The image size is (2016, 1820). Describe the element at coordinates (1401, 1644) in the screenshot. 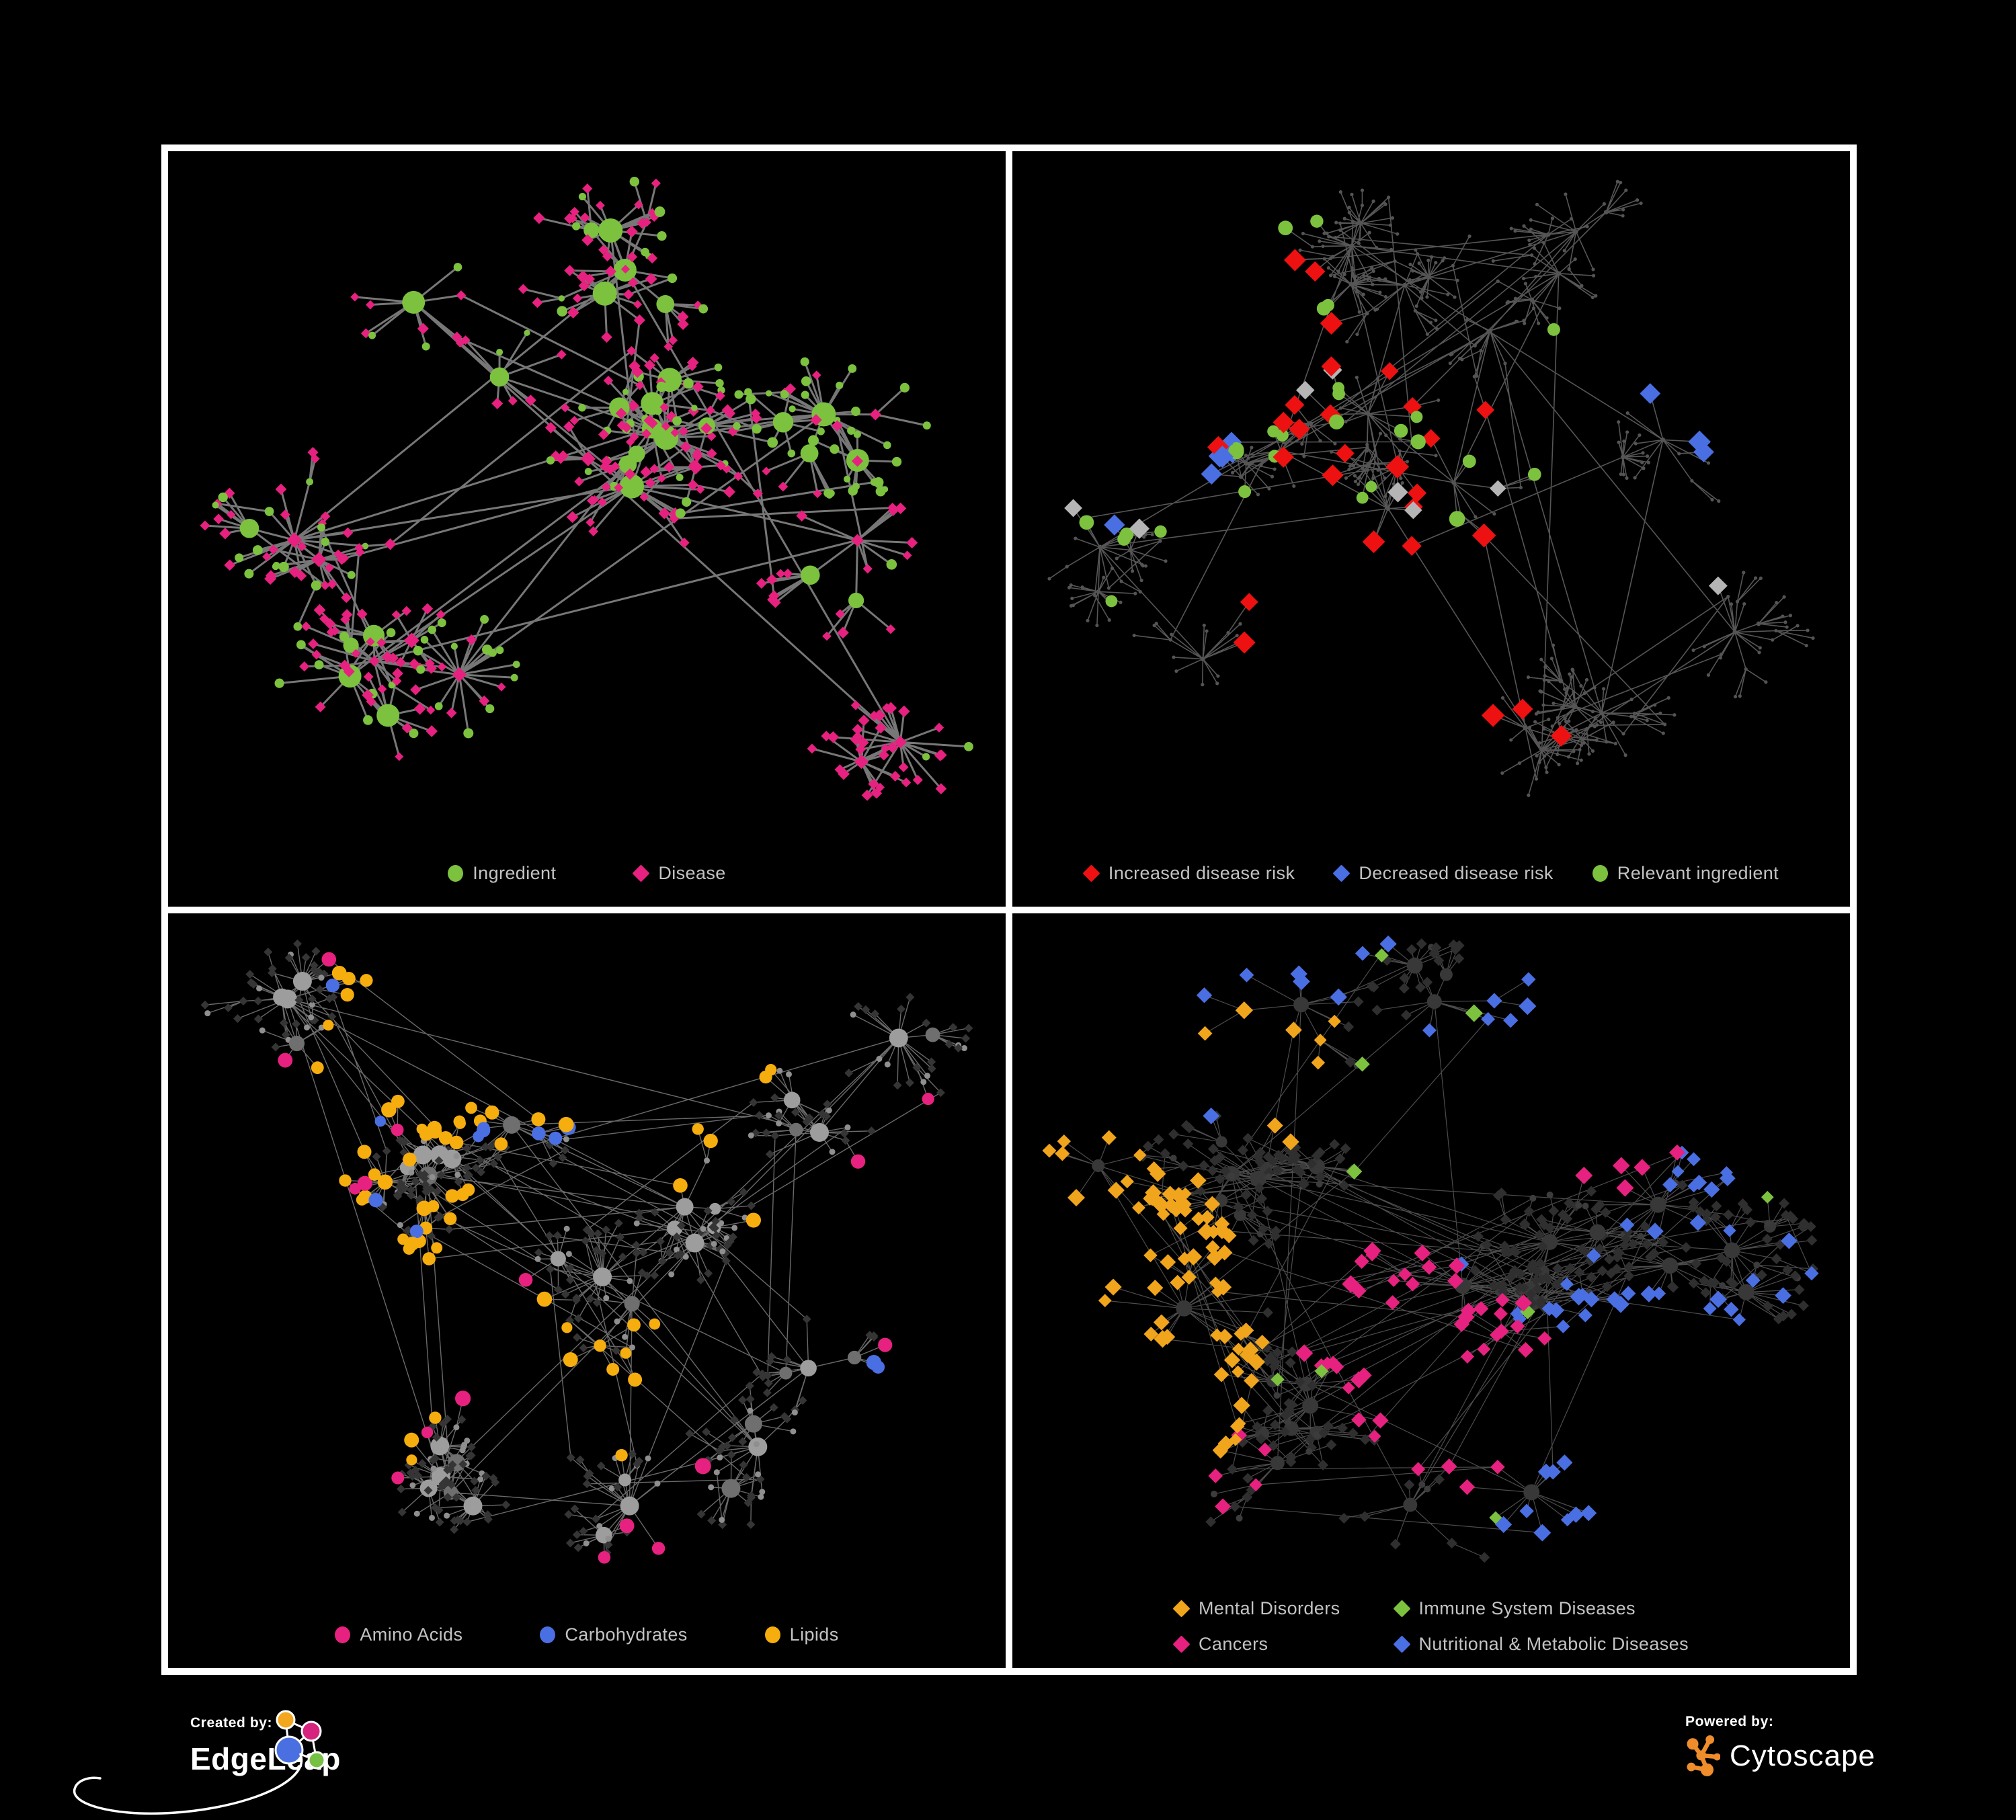

I see `nutritional-metabolic-diseases-marker-icon` at that location.